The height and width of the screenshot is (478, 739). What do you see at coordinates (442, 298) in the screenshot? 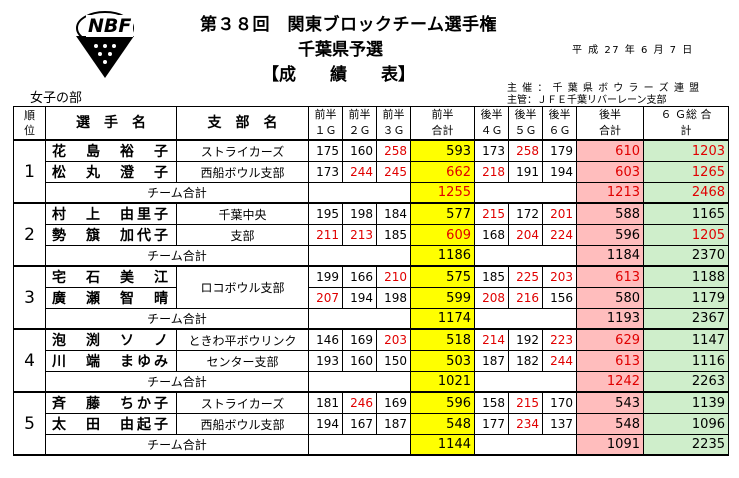
I see `first-half-total: 599` at bounding box center [442, 298].